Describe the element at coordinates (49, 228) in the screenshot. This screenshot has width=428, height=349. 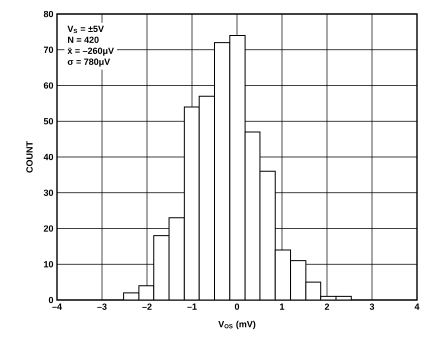
I see `y-tick-label: 20` at that location.